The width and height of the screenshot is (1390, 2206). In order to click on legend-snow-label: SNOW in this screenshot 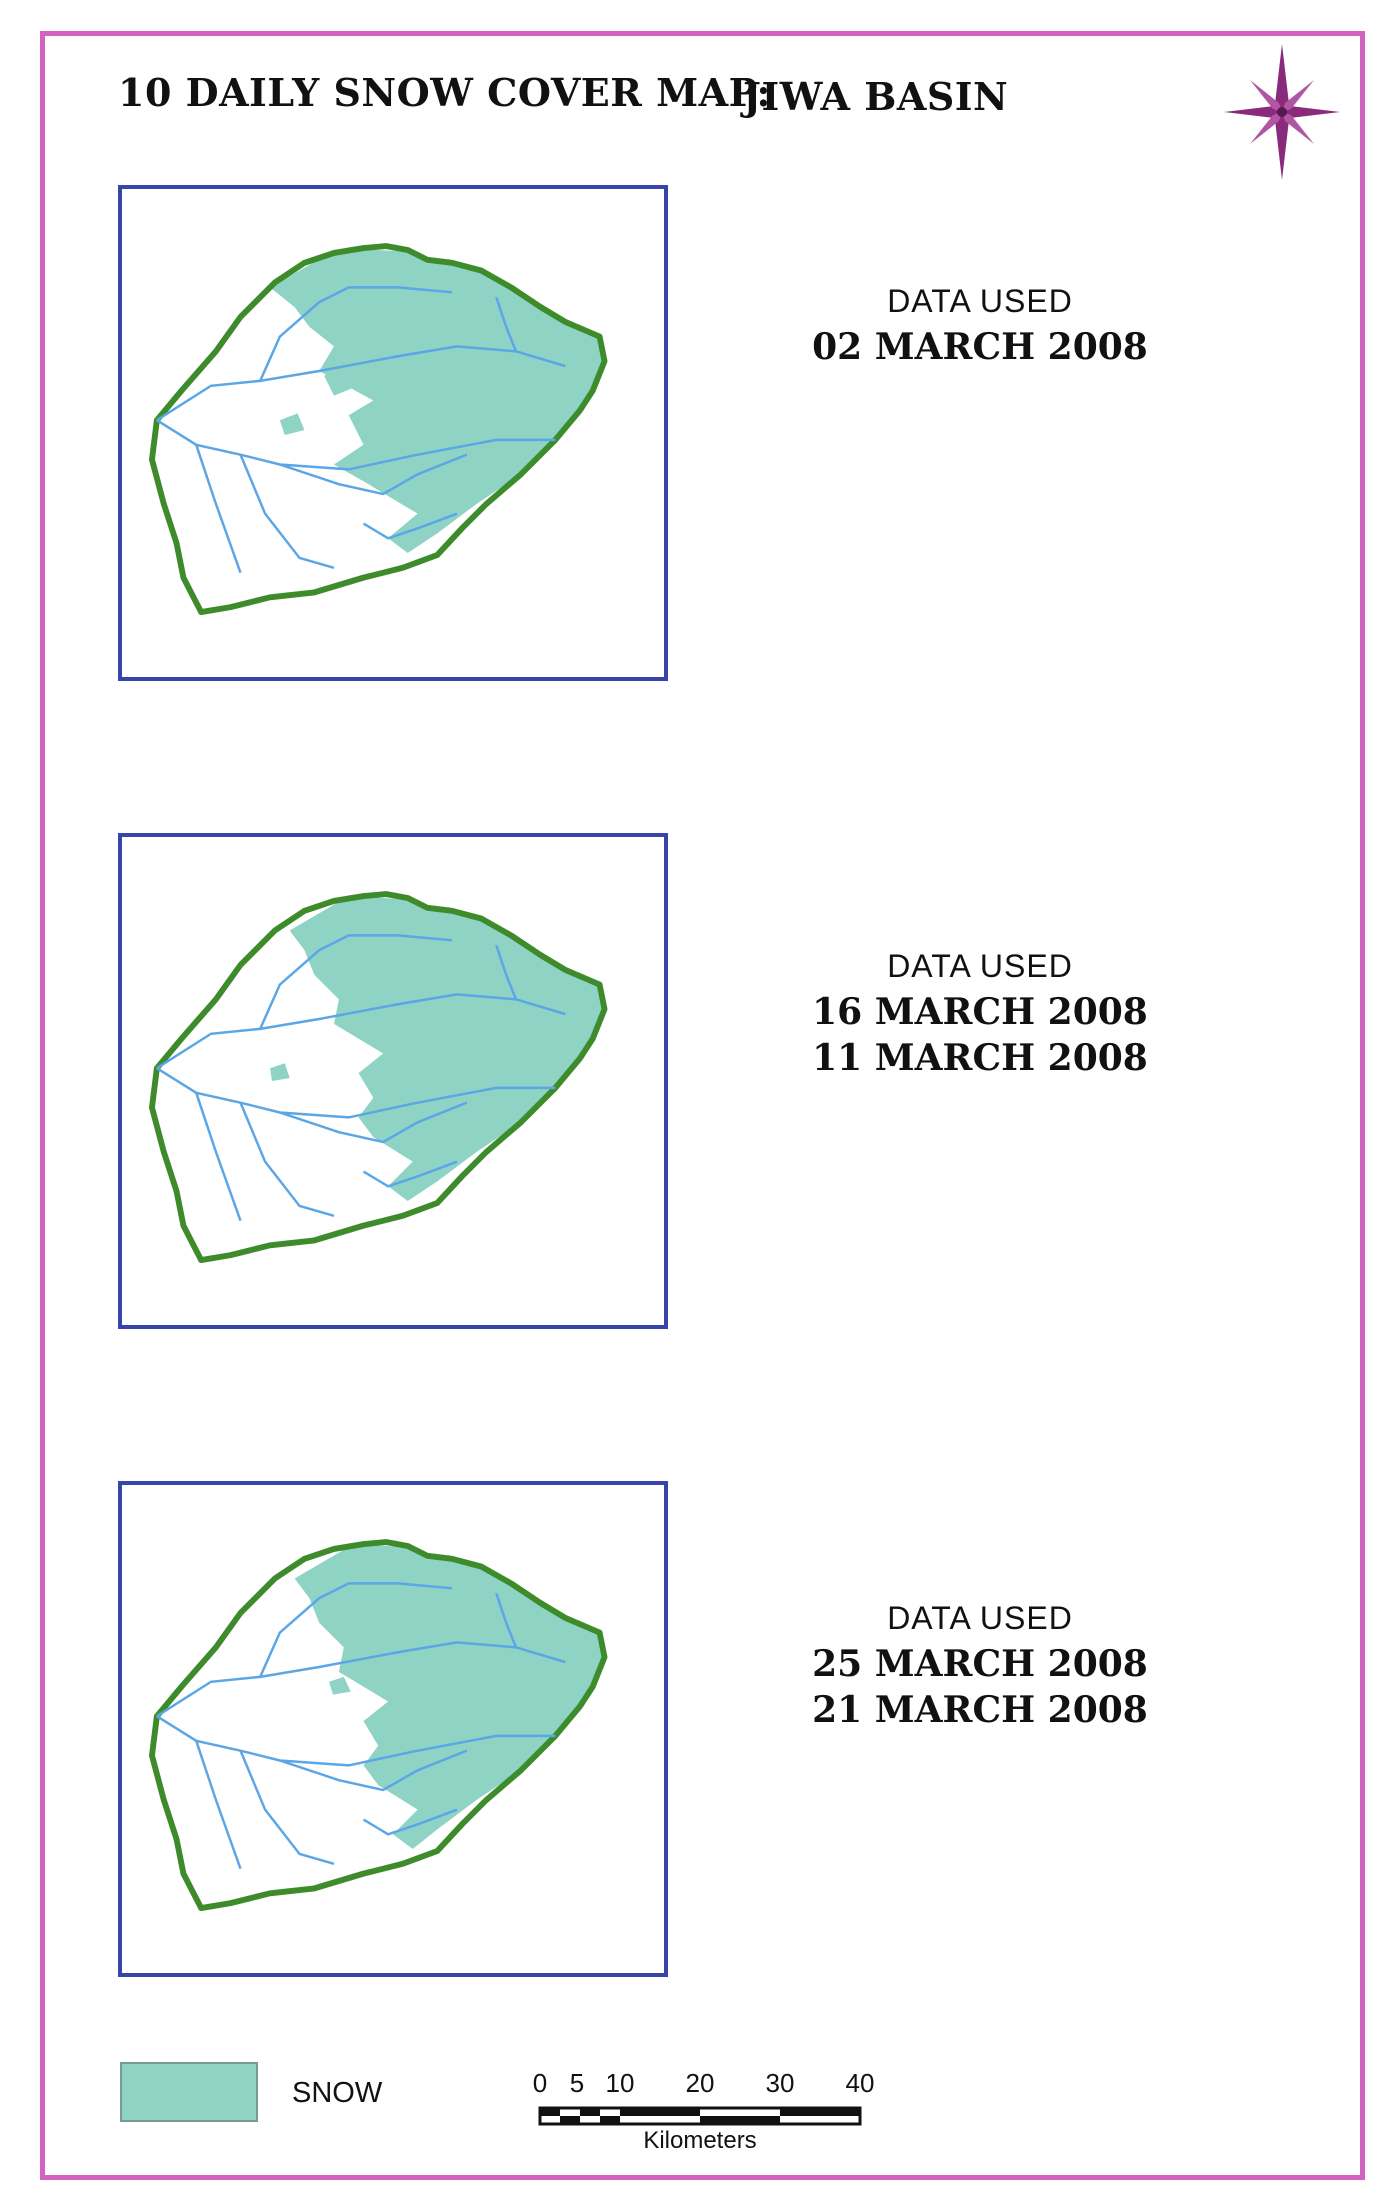, I will do `click(337, 2093)`.